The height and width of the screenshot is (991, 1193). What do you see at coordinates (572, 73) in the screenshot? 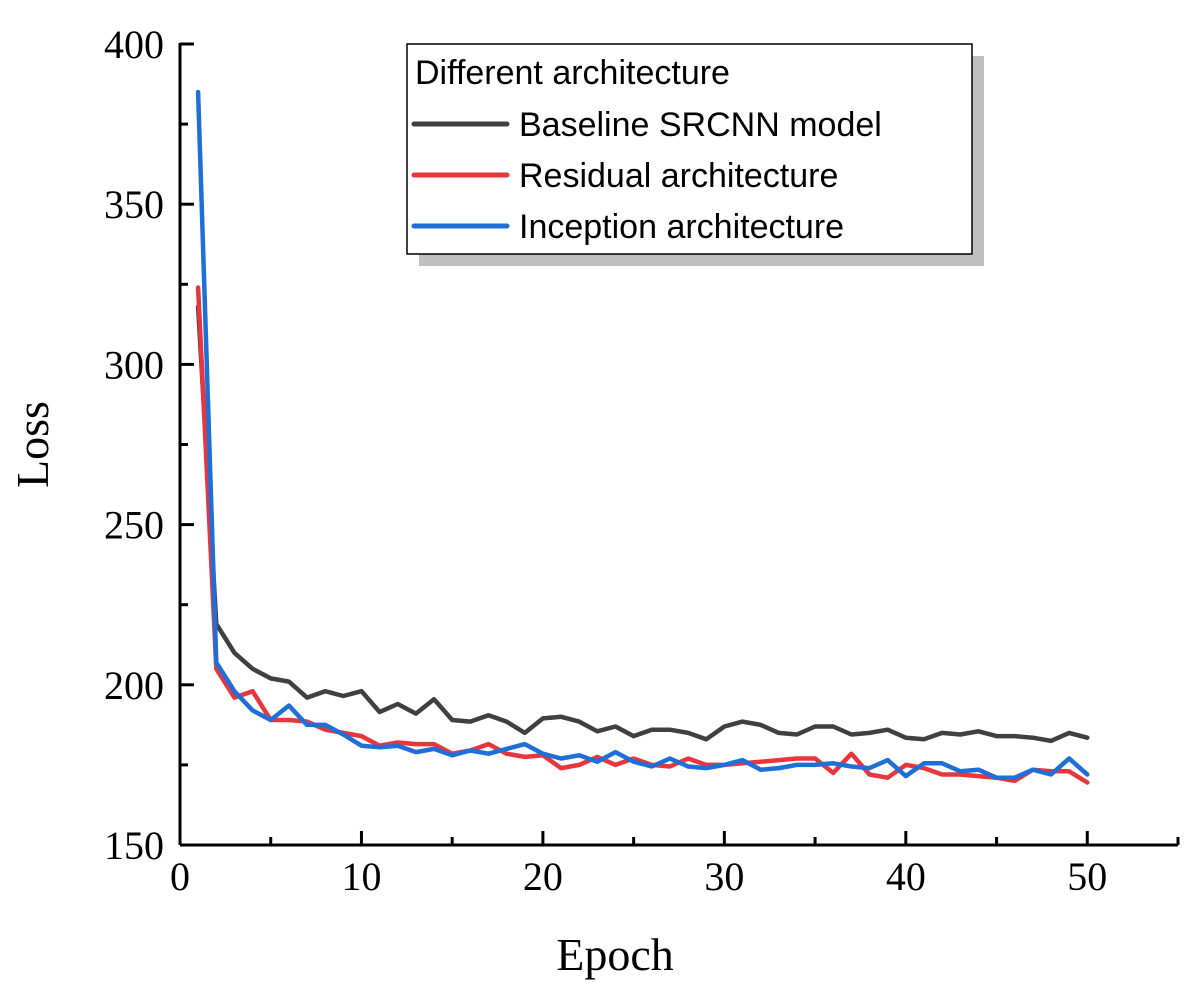
I see `legend-title: Different architecture` at bounding box center [572, 73].